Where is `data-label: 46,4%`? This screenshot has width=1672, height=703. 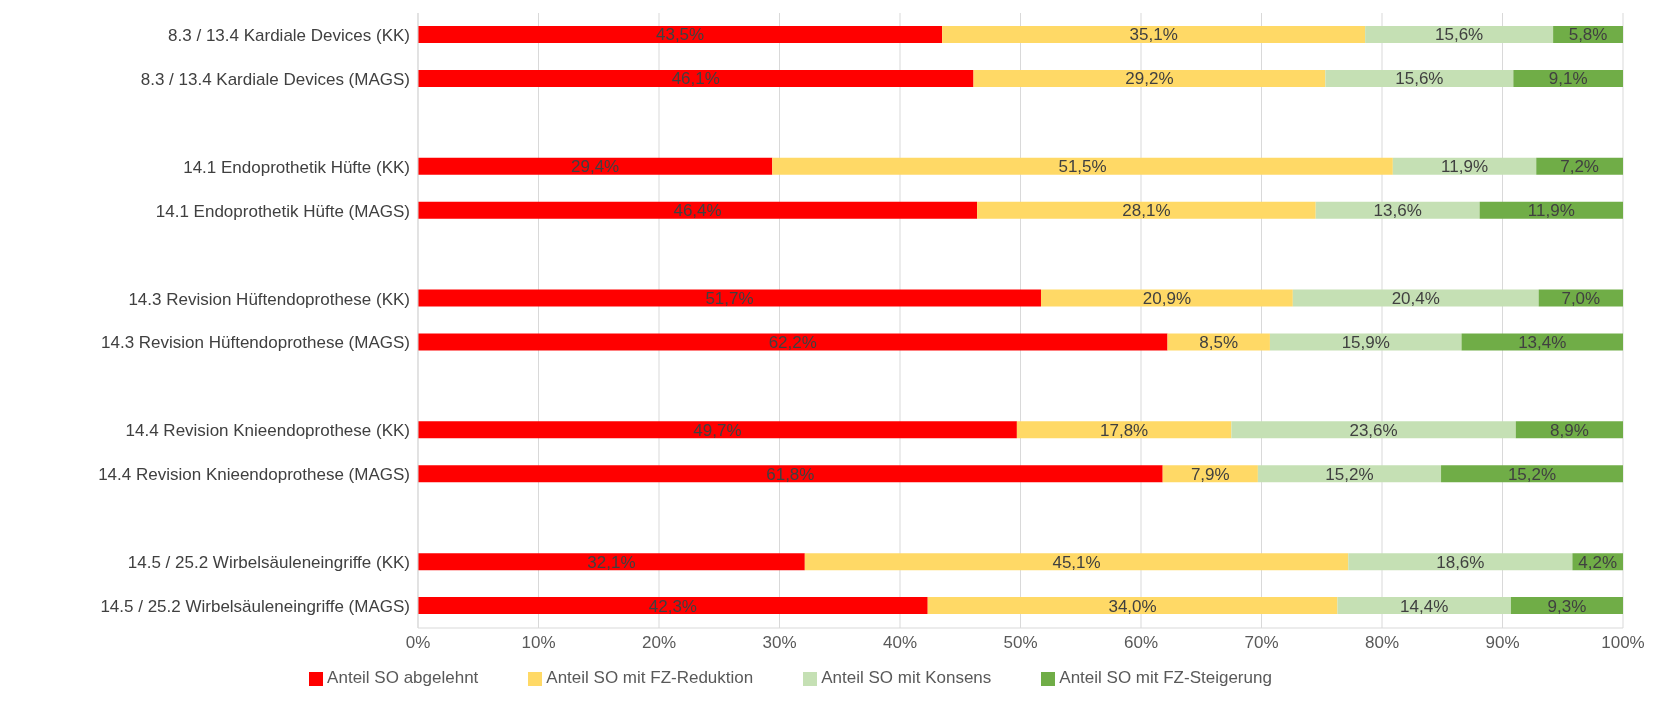
data-label: 46,4% is located at coordinates (697, 211).